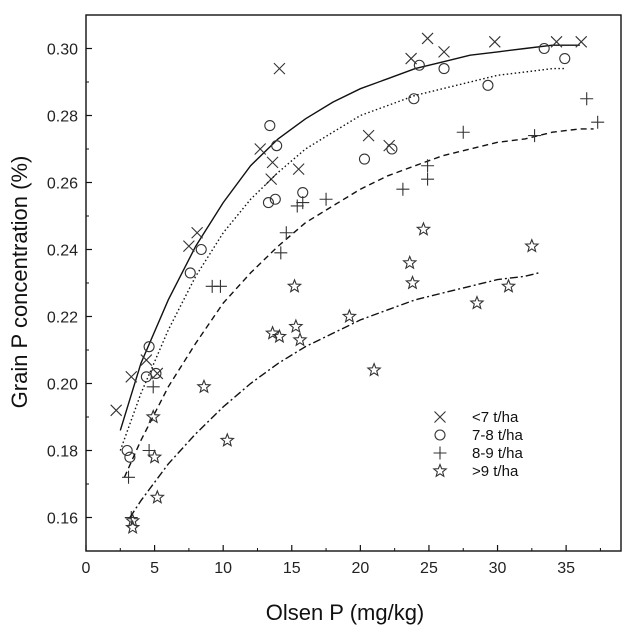 Image resolution: width=626 pixels, height=629 pixels. I want to click on legend: <7 t/ha7-8 t/ha8-9 t/ha>9 t/ha, so click(478, 444).